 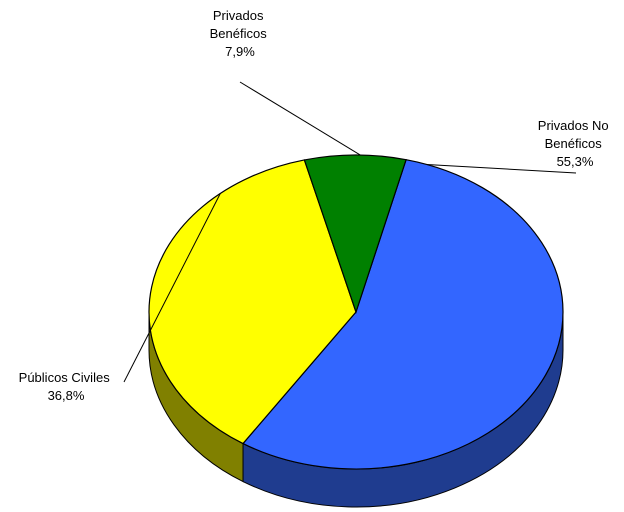 What do you see at coordinates (575, 143) in the screenshot?
I see `label-privados-no-beneficos: Privados No Benéficos 55,3%` at bounding box center [575, 143].